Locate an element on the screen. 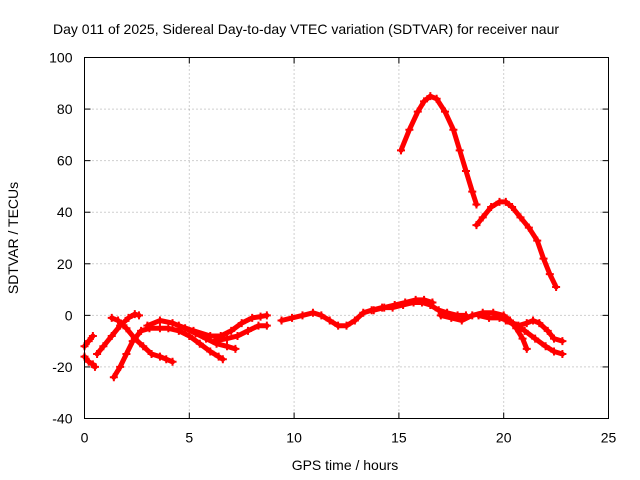  x-tick-label: 0 is located at coordinates (85, 438).